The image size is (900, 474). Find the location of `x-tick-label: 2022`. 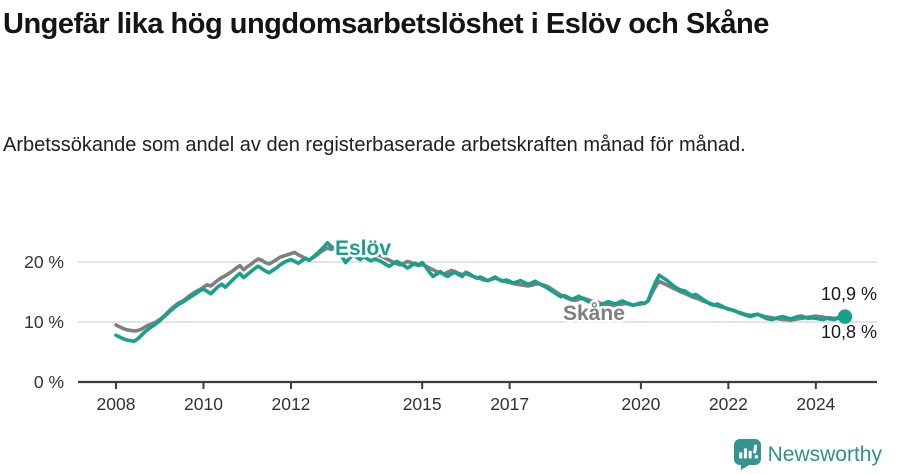

x-tick-label: 2022 is located at coordinates (728, 404).